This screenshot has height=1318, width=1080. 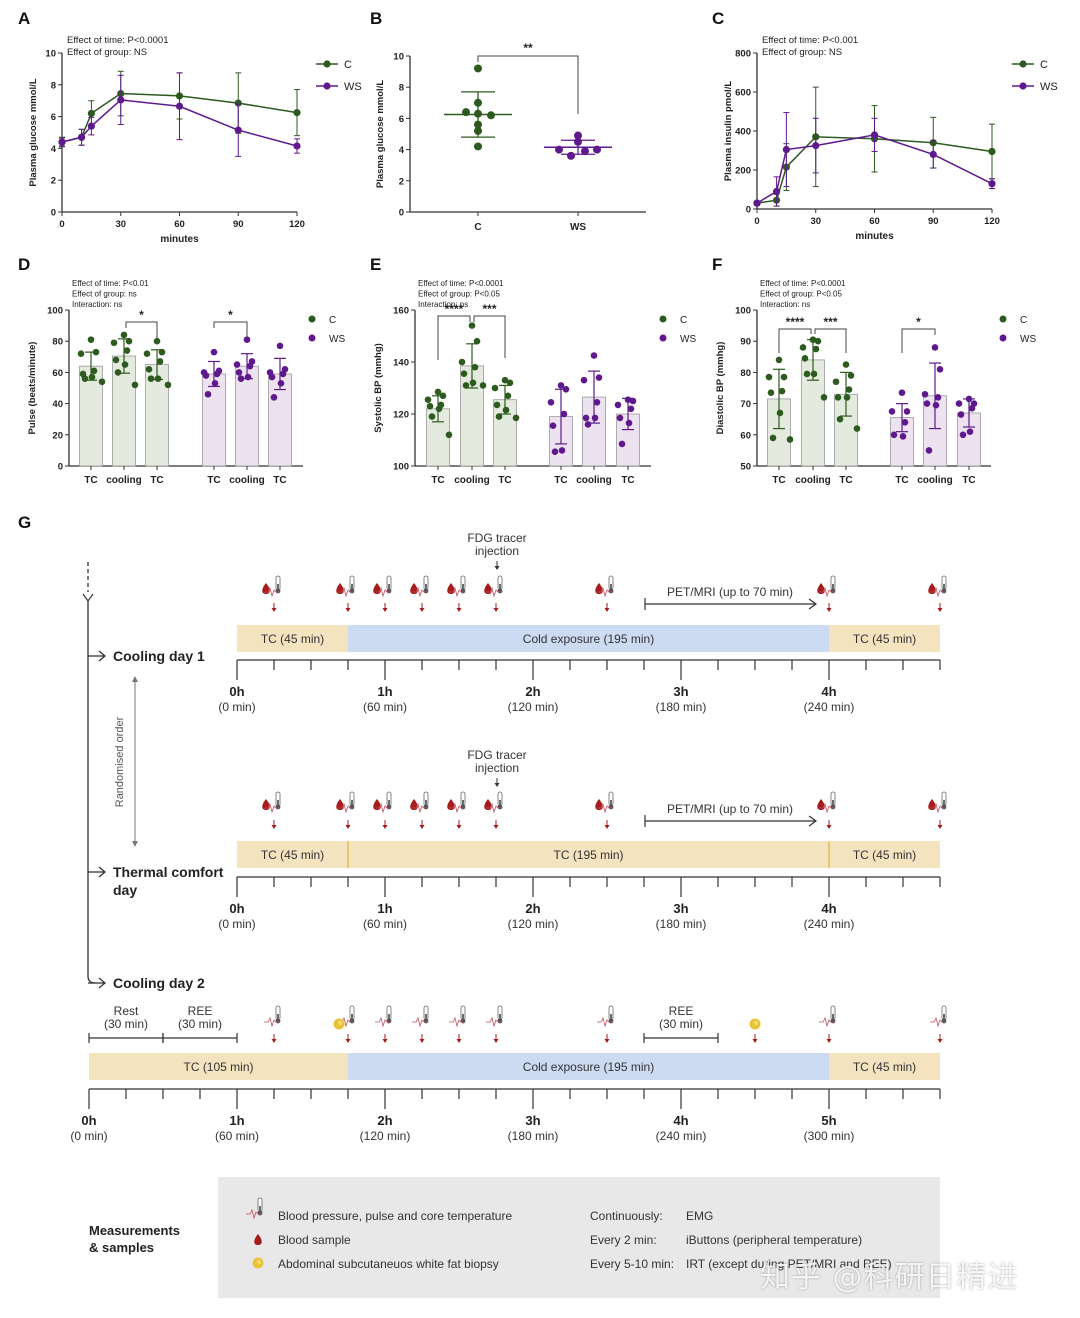 What do you see at coordinates (745, 404) in the screenshot?
I see `y-tick-label: 70` at bounding box center [745, 404].